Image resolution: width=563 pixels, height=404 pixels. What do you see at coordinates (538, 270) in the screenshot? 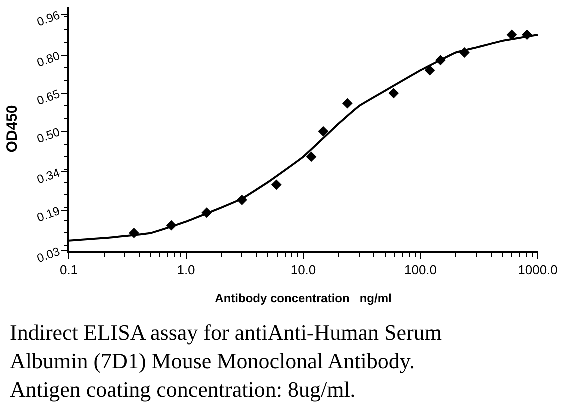
I see `x-tick-label: 1000.0` at bounding box center [538, 270].